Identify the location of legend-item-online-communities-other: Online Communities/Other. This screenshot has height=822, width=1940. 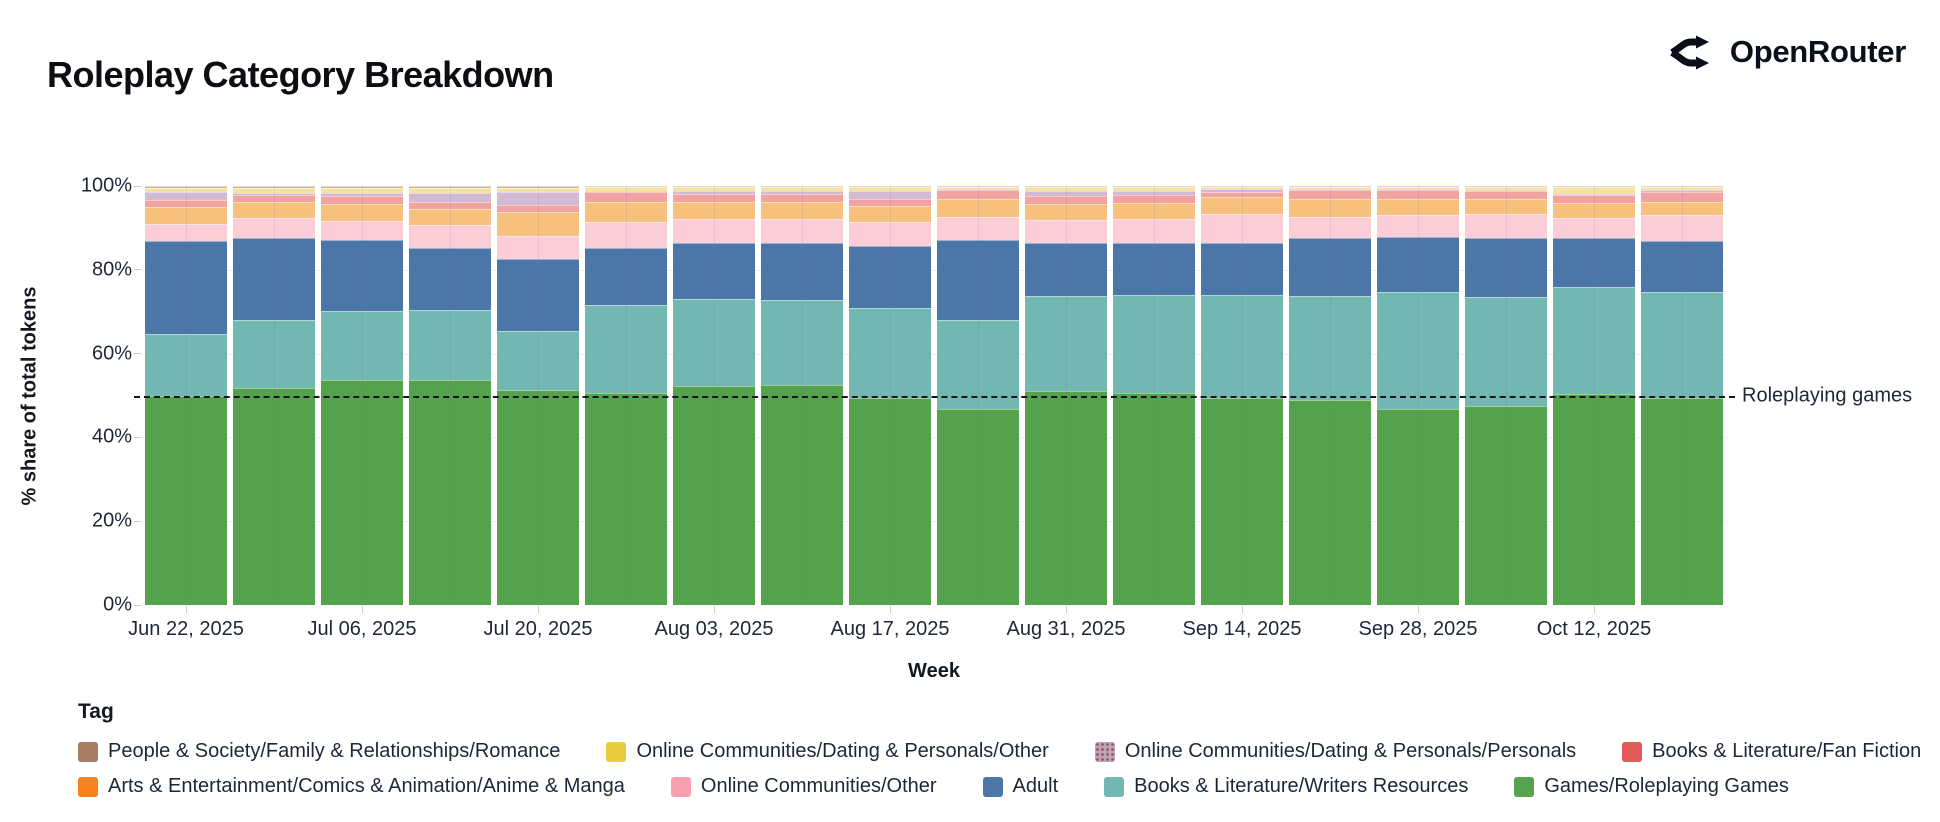
(803, 786).